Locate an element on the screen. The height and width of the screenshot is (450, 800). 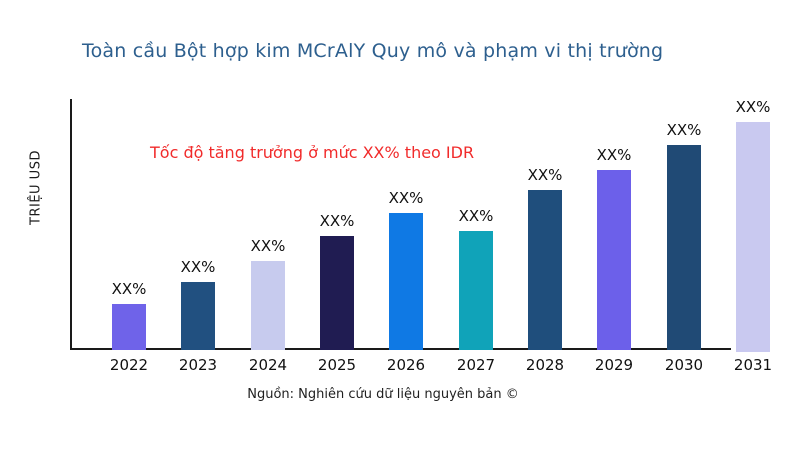
bar-2022 is located at coordinates (129, 327).